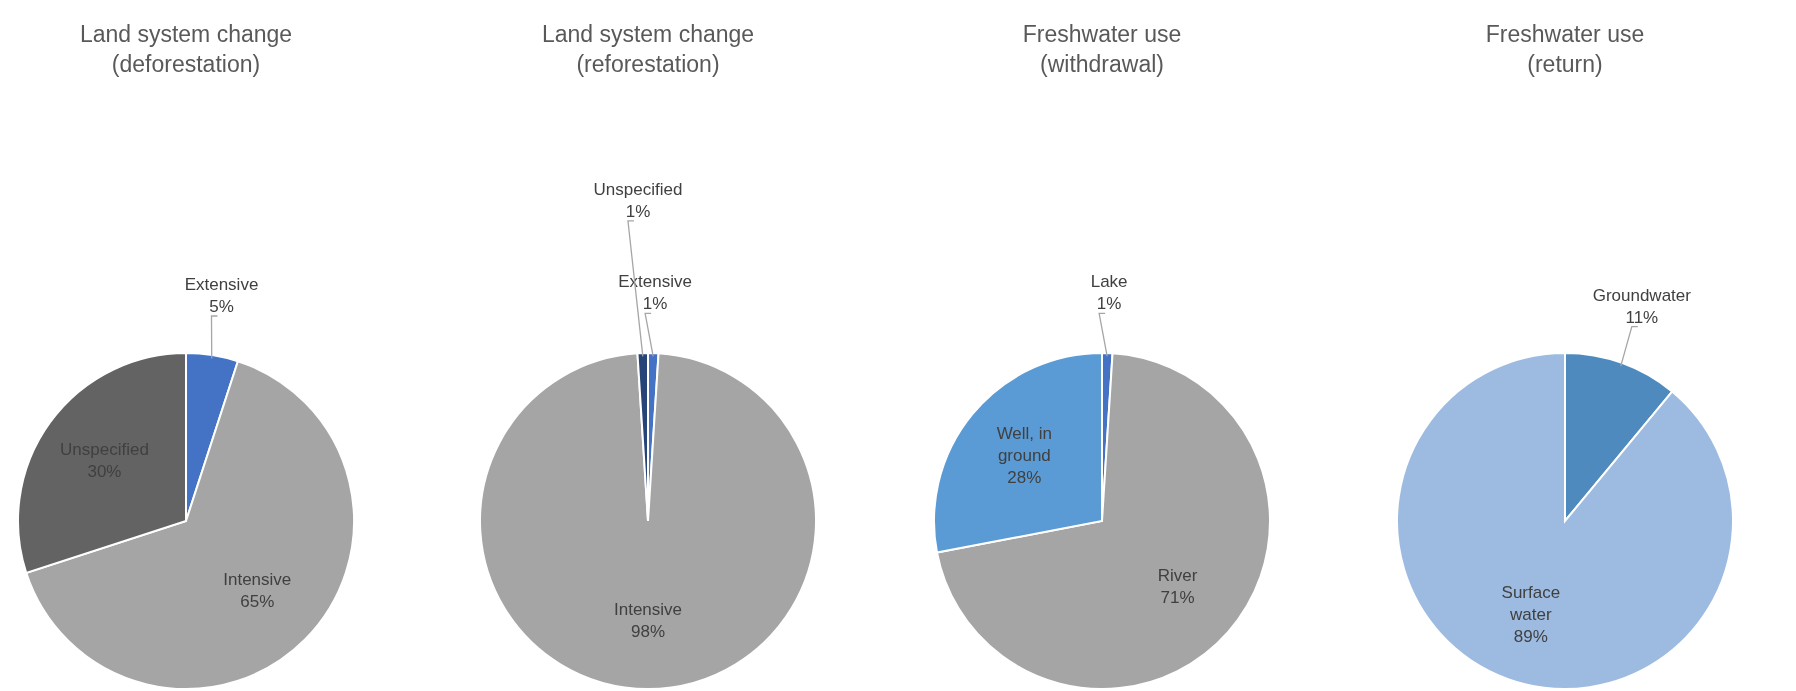 The width and height of the screenshot is (1796, 691). Describe the element at coordinates (221, 307) in the screenshot. I see `data-label: 5%` at that location.